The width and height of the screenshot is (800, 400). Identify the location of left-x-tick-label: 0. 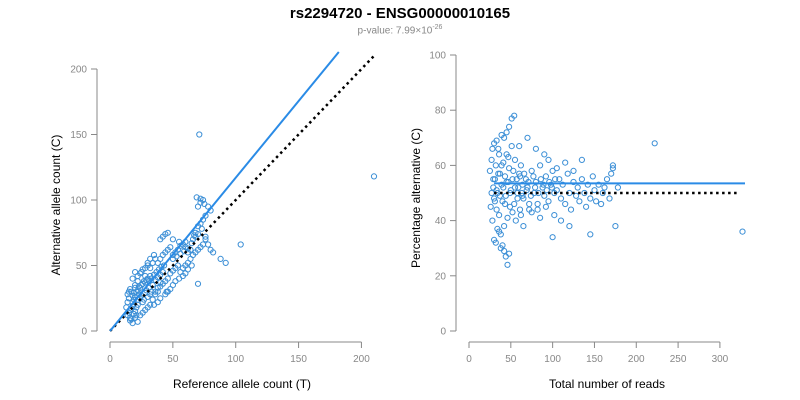
(110, 359).